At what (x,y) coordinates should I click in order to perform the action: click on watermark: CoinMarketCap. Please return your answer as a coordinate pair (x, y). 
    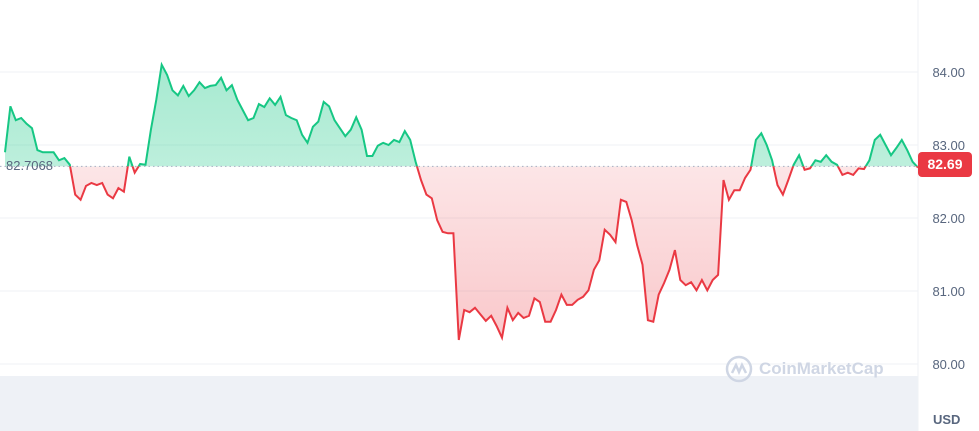
    Looking at the image, I should click on (804, 369).